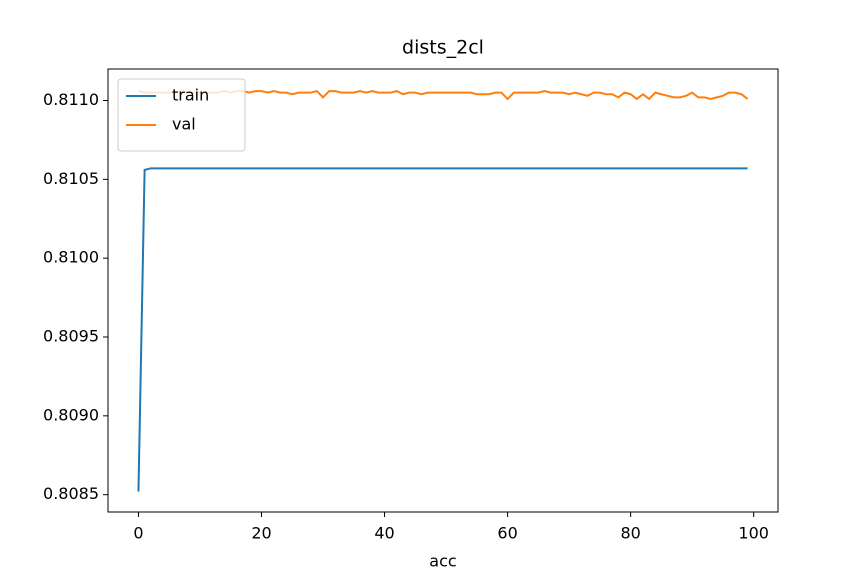 The width and height of the screenshot is (864, 576). Describe the element at coordinates (507, 533) in the screenshot. I see `x-tick-label: 60` at that location.